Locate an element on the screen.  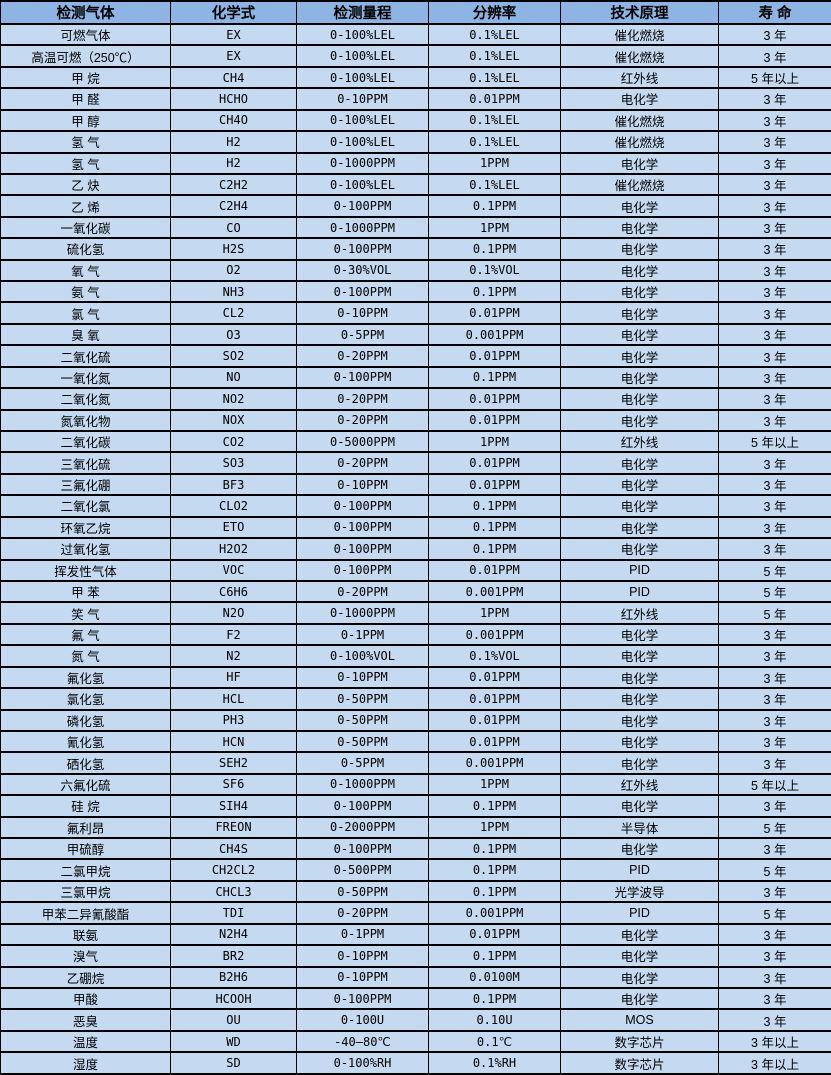
cell-formula: CLO2 is located at coordinates (233, 506).